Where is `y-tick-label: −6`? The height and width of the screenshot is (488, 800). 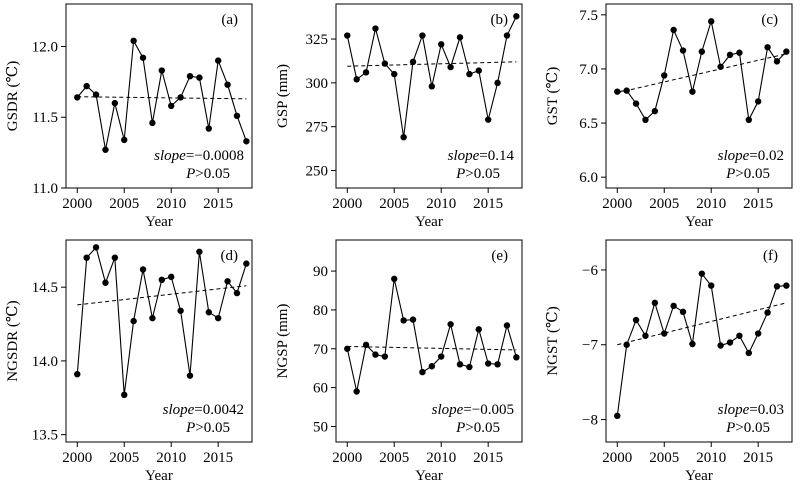 y-tick-label: −6 is located at coordinates (590, 271).